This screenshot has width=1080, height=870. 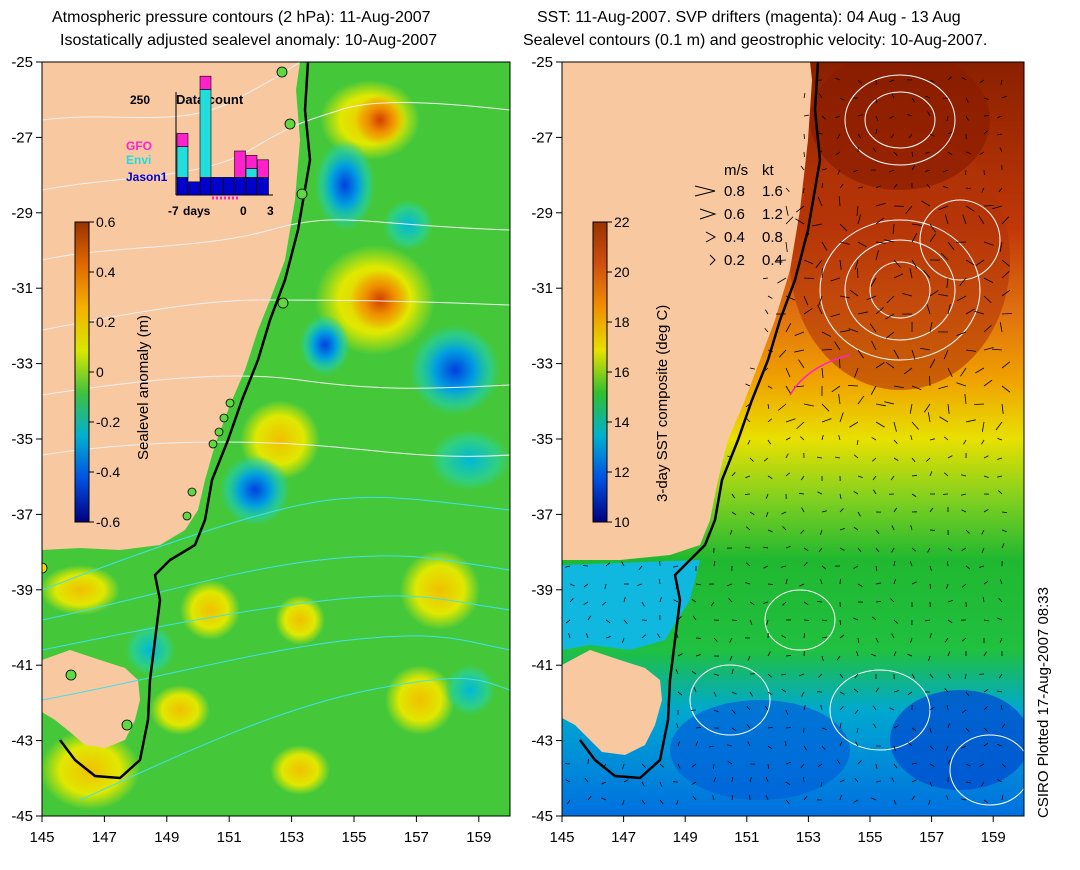 I want to click on y-tick-label: -35, so click(x=542, y=439).